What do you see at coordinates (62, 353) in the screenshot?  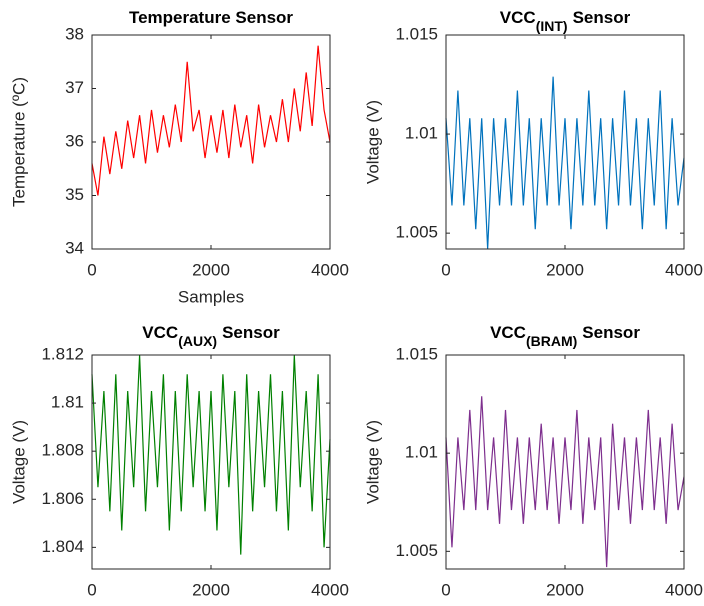 I see `y-tick-label: 1.812` at bounding box center [62, 353].